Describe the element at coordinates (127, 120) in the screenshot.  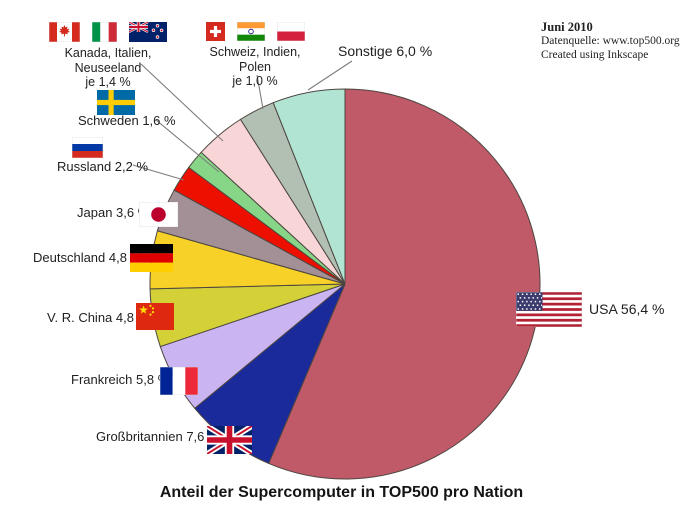
I see `label-schweden: Schweden 1,6 %` at that location.